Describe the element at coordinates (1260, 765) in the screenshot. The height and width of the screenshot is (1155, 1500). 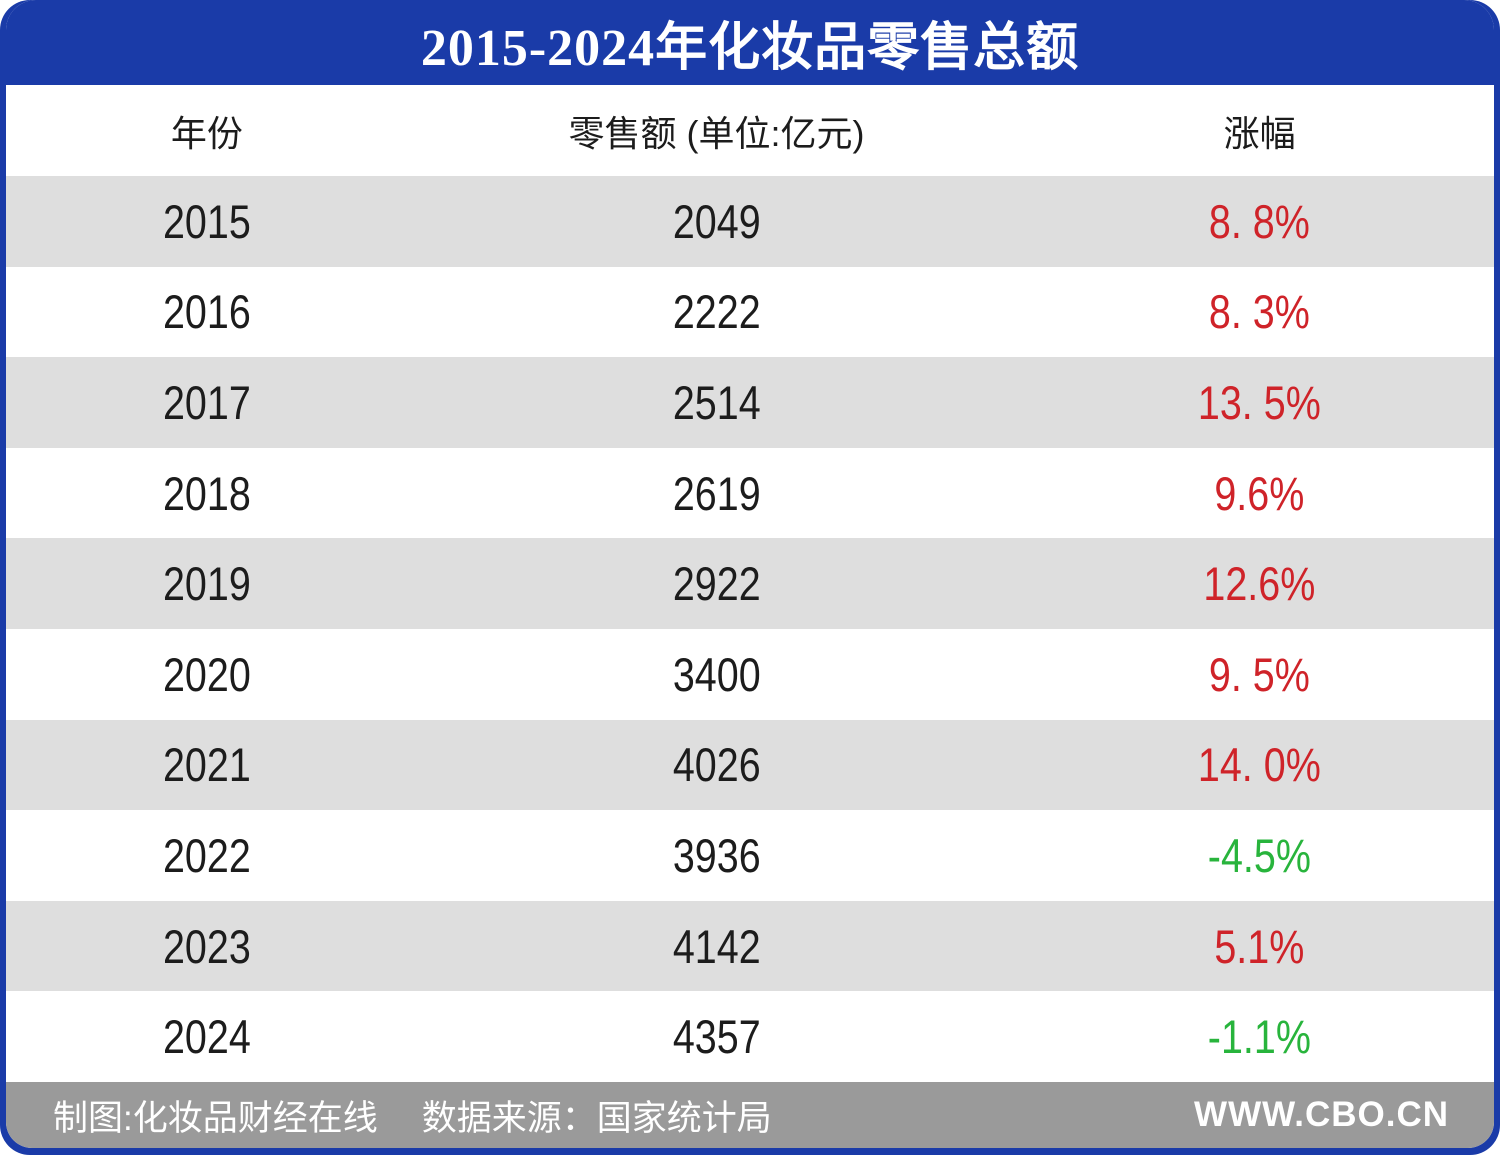
I see `growth-cell: 14. 0%` at that location.